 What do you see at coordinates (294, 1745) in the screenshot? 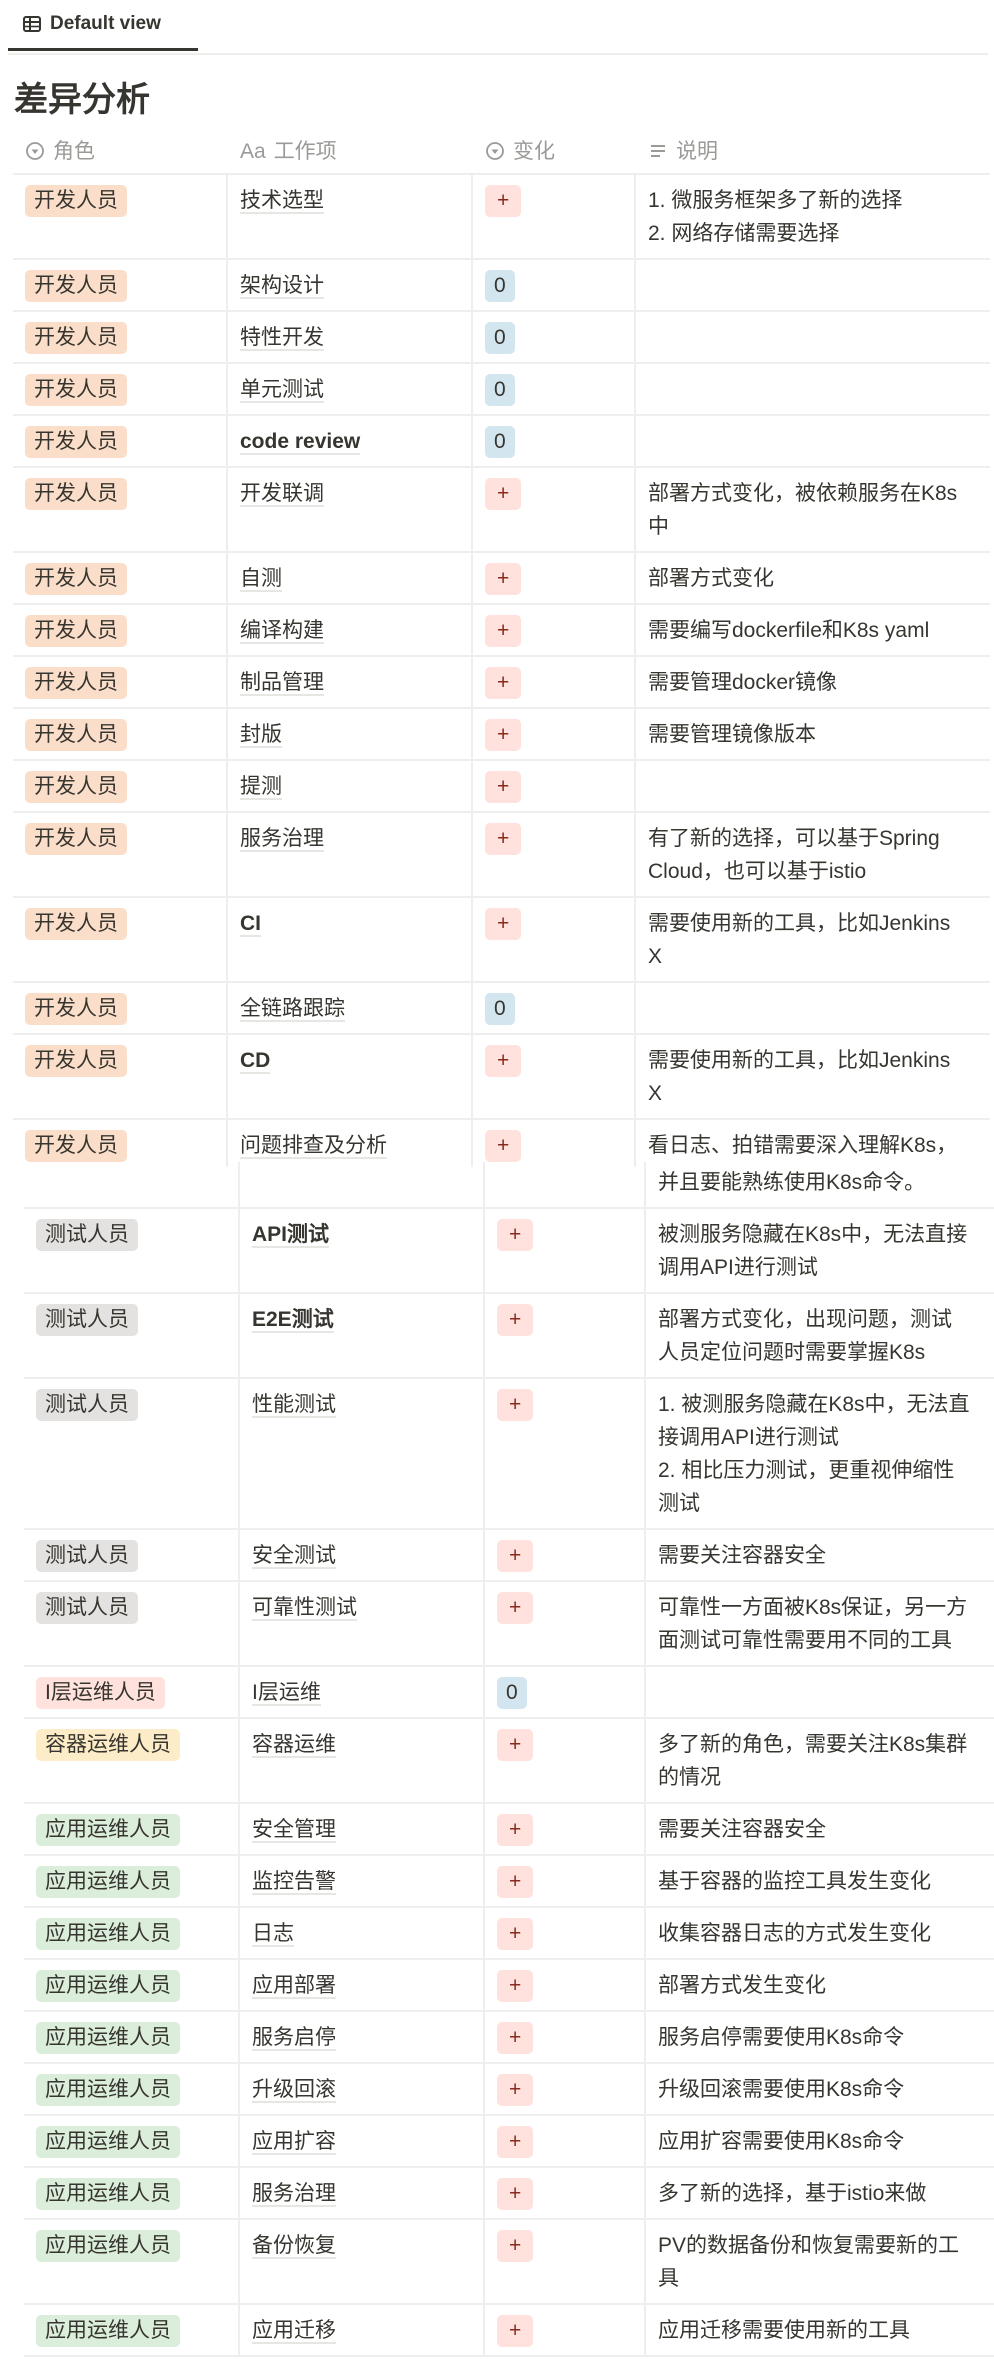
I see `work-item-title: 容器运维` at bounding box center [294, 1745].